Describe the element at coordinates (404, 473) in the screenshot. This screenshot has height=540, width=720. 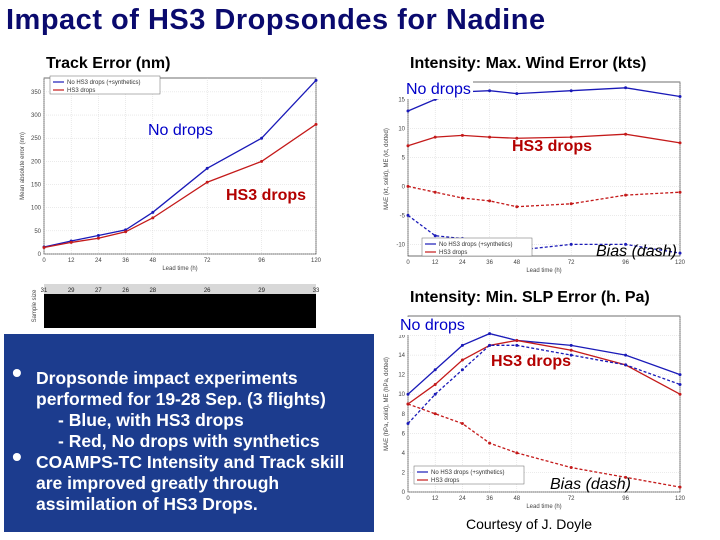
I see `y-tick-label: 2` at that location.